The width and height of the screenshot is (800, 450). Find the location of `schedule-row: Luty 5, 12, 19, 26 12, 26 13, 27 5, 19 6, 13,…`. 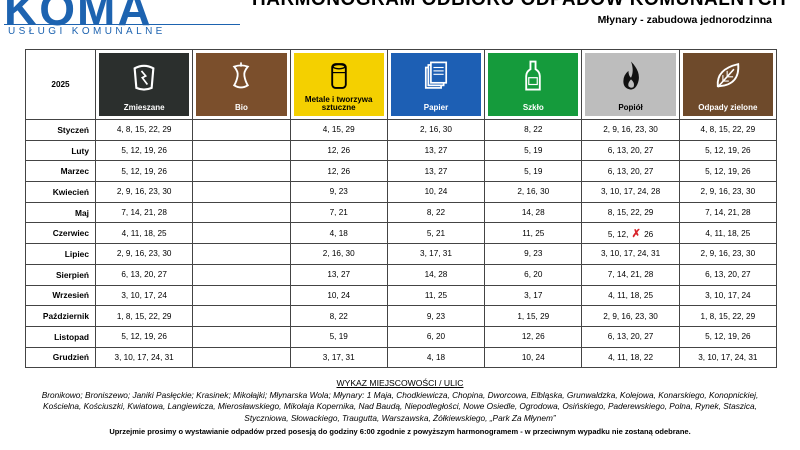

schedule-row: Luty 5, 12, 19, 26 12, 26 13, 27 5, 19 6, 13,… is located at coordinates (401, 150).